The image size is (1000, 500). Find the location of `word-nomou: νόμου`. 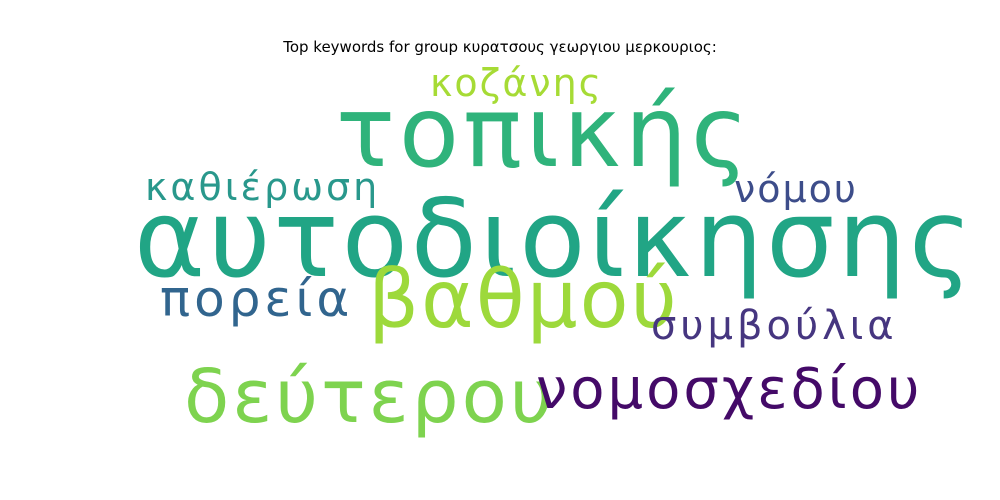

word-nomou: νόμου is located at coordinates (796, 189).